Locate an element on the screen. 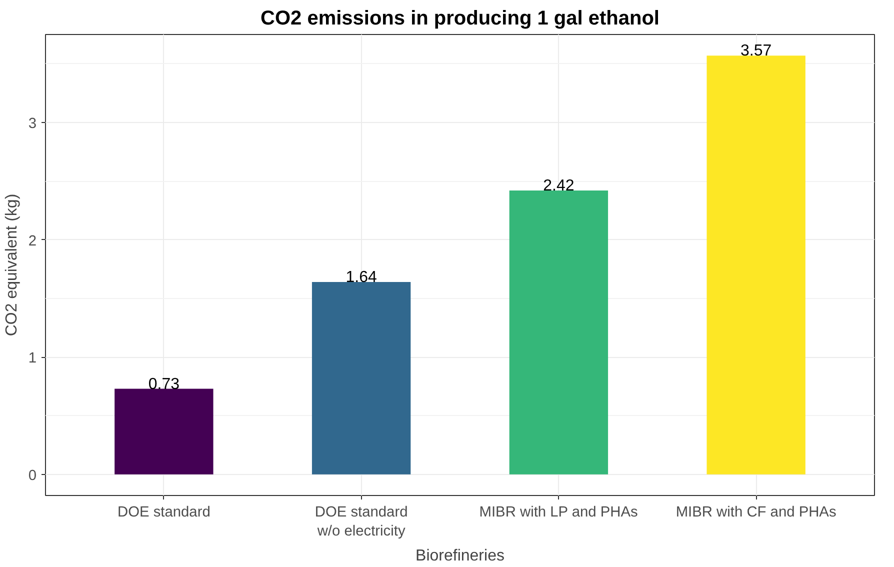  y-tick-label: 0 is located at coordinates (32, 476).